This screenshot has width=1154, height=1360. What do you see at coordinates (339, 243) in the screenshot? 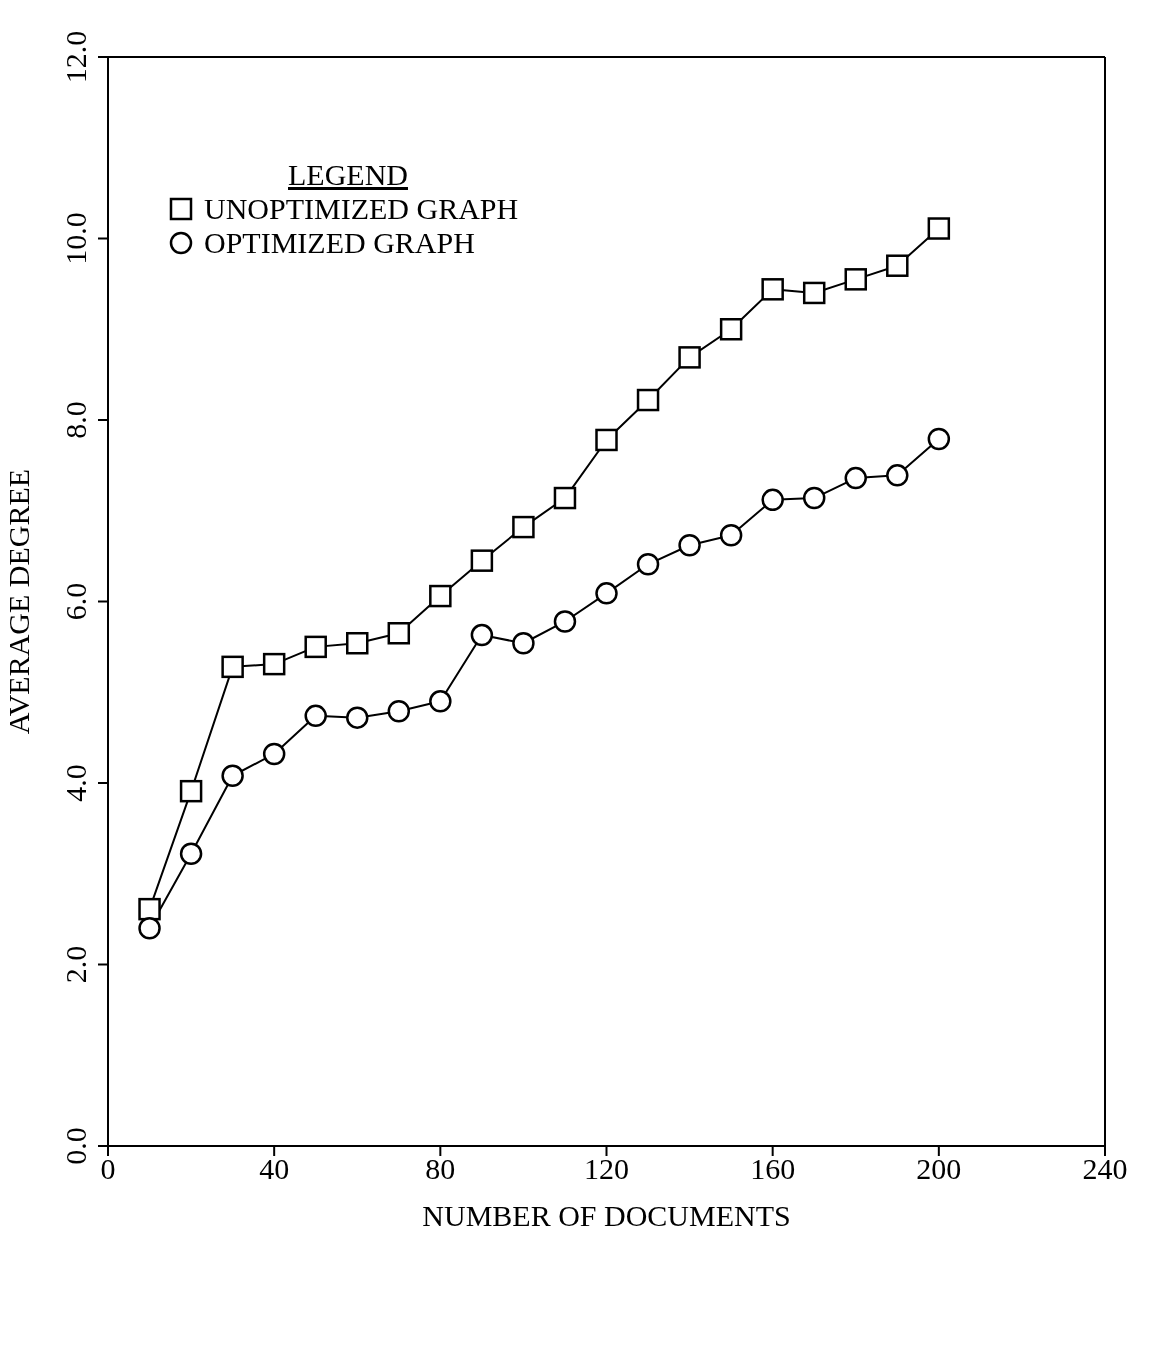
I see `legend-label: OPTIMIZED GRAPH` at bounding box center [339, 243].